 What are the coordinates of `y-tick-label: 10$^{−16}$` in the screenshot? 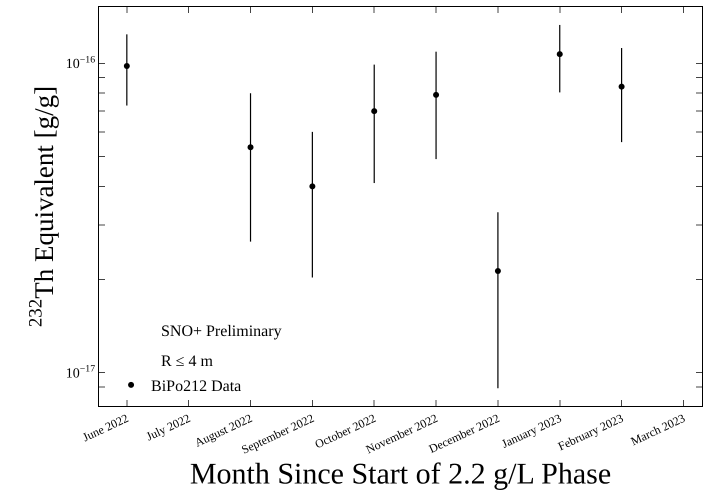 It's located at (81, 63).